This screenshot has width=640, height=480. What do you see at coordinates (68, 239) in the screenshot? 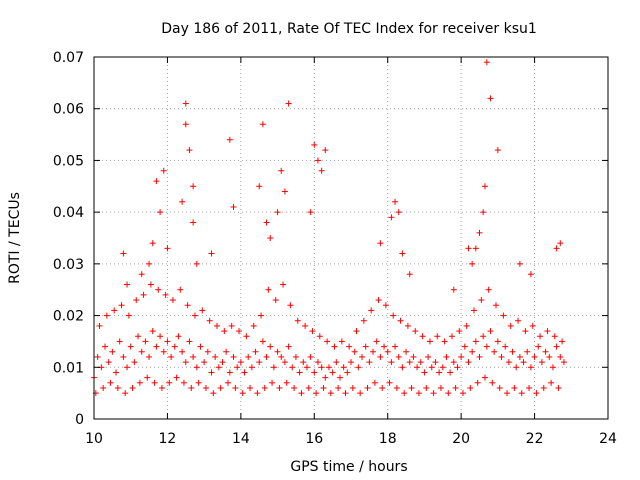
I see `y-tick-labels: 0 0.01 0.02 0.03 0.04 0.05 0.06 0.07` at bounding box center [68, 239].